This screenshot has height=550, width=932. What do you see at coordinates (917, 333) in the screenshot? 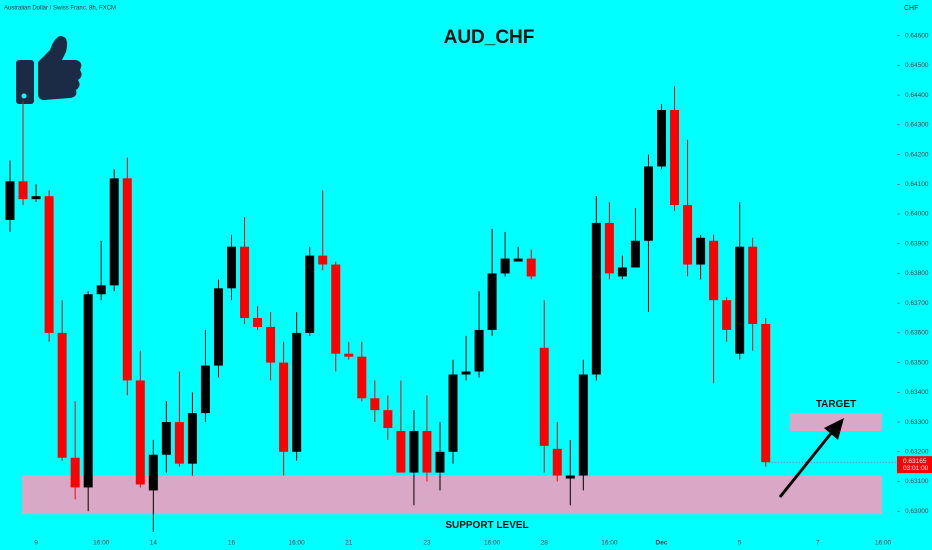
I see `y-tick-label: 0.63600` at bounding box center [917, 333].